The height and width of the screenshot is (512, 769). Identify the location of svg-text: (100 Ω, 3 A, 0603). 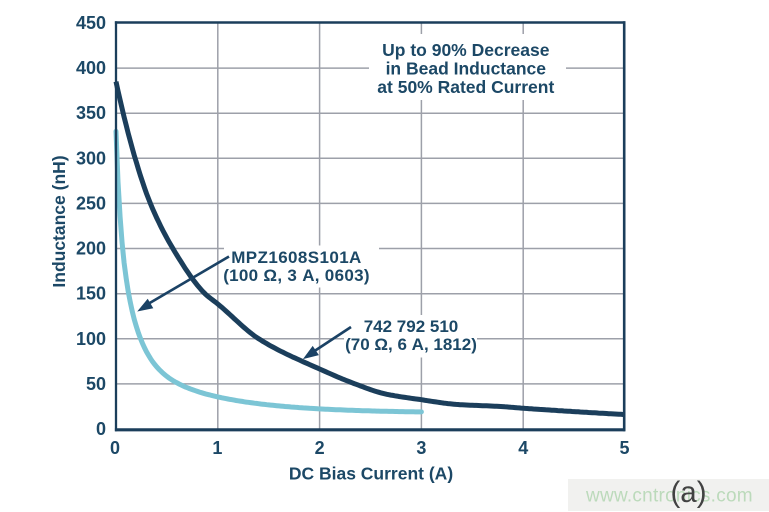
(296, 275).